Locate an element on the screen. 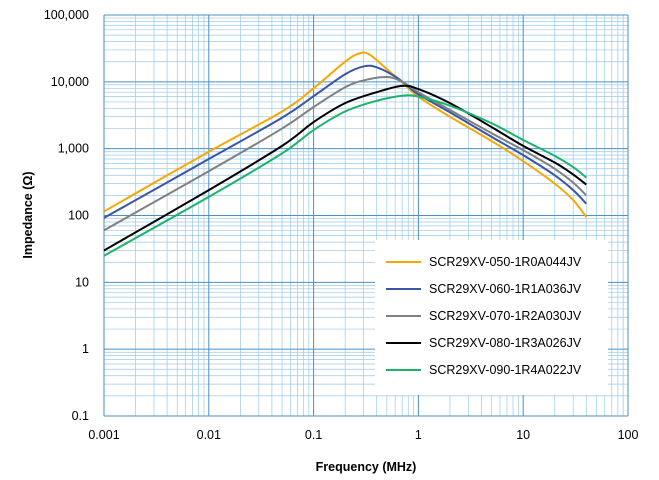 This screenshot has width=659, height=480. x-tick-label: 1 is located at coordinates (418, 435).